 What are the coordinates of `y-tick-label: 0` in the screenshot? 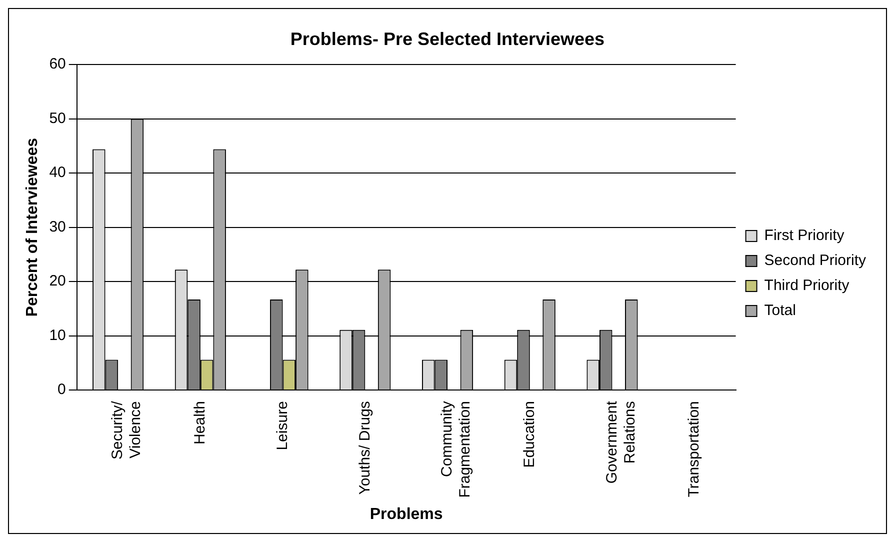 It's located at (62, 389).